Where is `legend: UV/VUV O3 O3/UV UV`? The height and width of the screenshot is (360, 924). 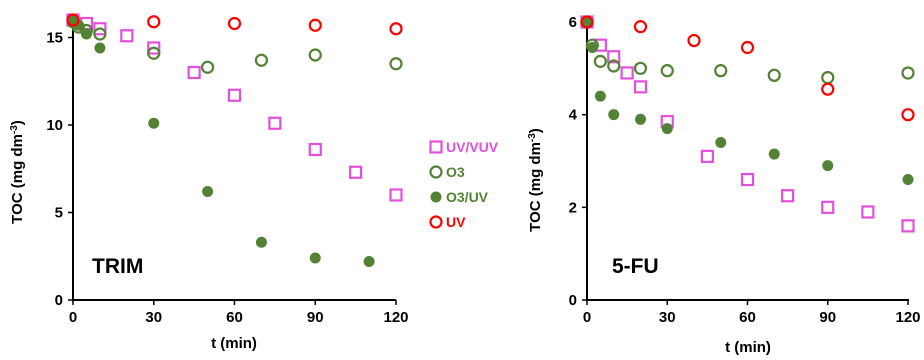
legend: UV/VUV O3 O3/UV UV is located at coordinates (464, 184).